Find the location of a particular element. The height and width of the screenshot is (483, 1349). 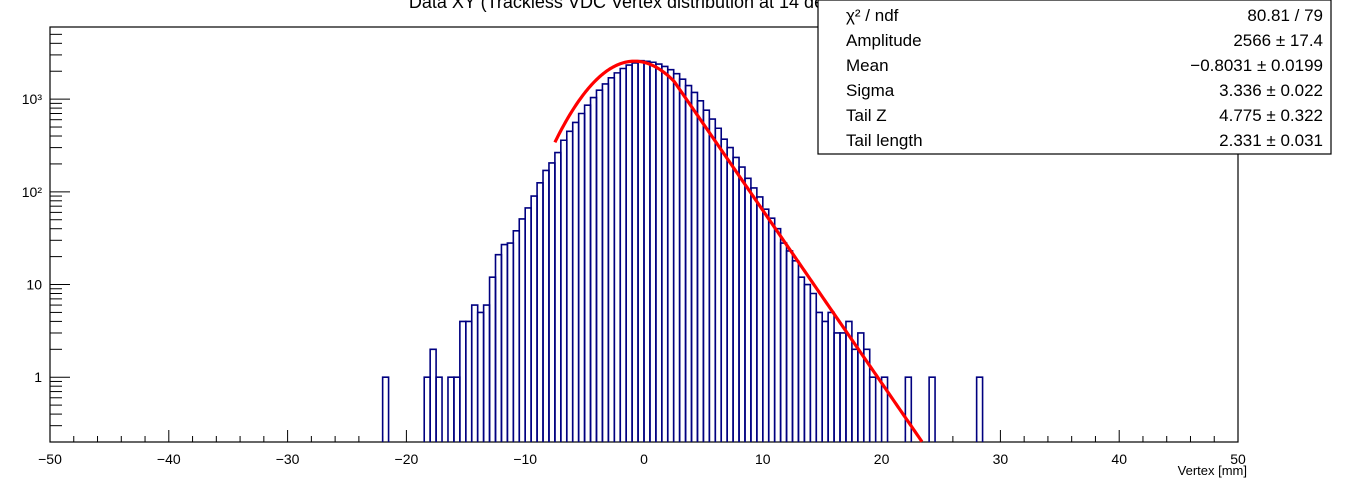

y-tick-label: 1 is located at coordinates (38, 377).